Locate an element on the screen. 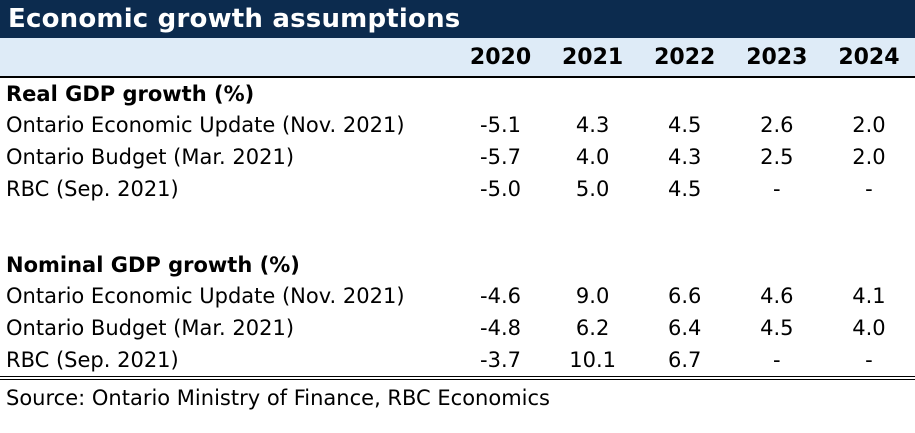  value-cell: 4.1 is located at coordinates (869, 296).